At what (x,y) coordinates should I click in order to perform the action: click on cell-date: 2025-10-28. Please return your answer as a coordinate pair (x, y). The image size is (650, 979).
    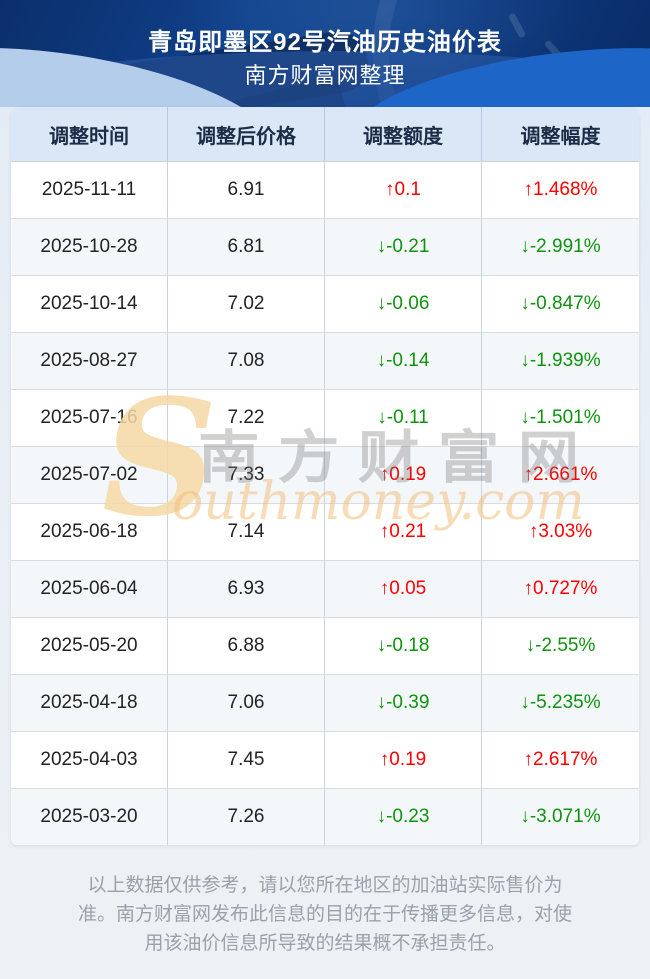
    Looking at the image, I should click on (89, 247).